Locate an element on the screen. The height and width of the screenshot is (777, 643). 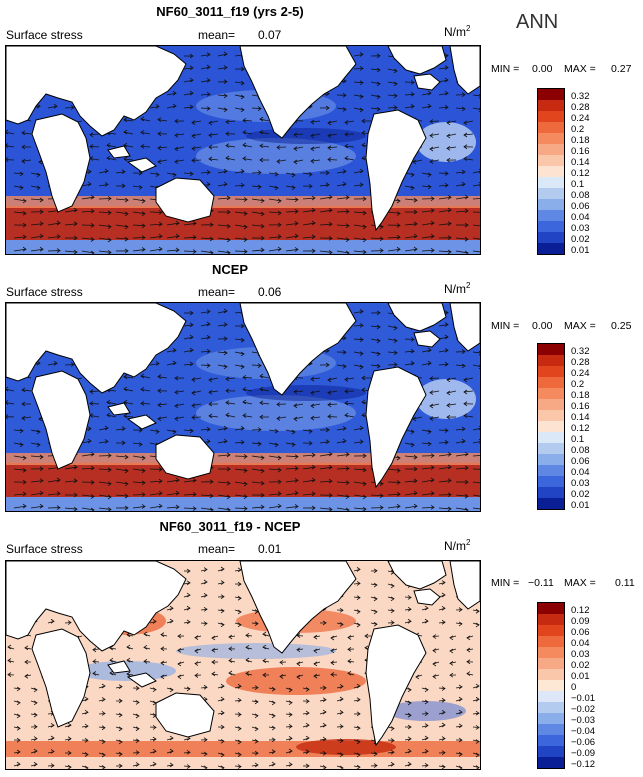
panel-1-mean-label: mean= is located at coordinates (217, 35).